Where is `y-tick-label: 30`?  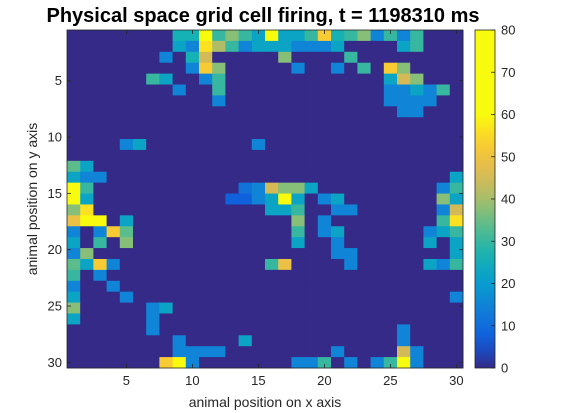
y-tick-label: 30 is located at coordinates (55, 362).